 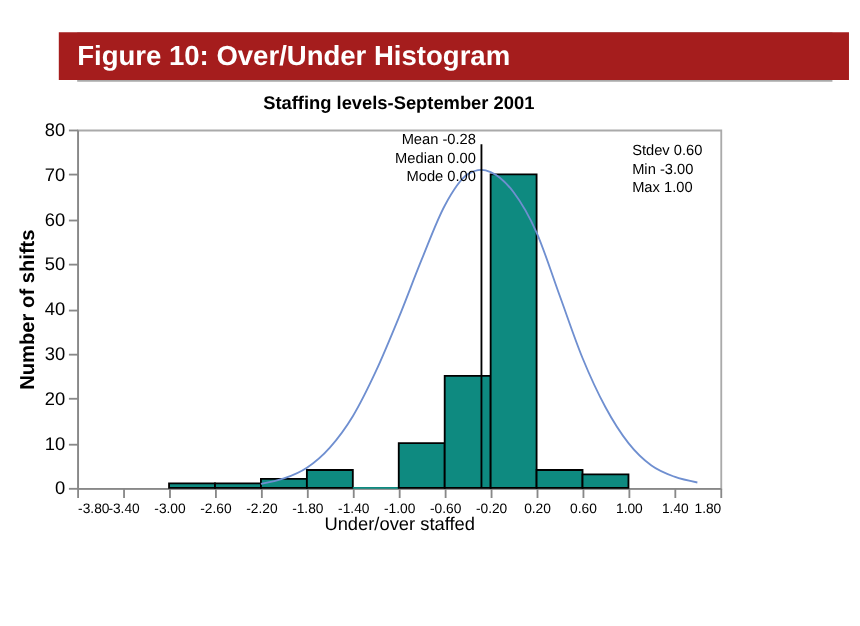 What do you see at coordinates (438, 139) in the screenshot?
I see `annotation: Mean -0.28` at bounding box center [438, 139].